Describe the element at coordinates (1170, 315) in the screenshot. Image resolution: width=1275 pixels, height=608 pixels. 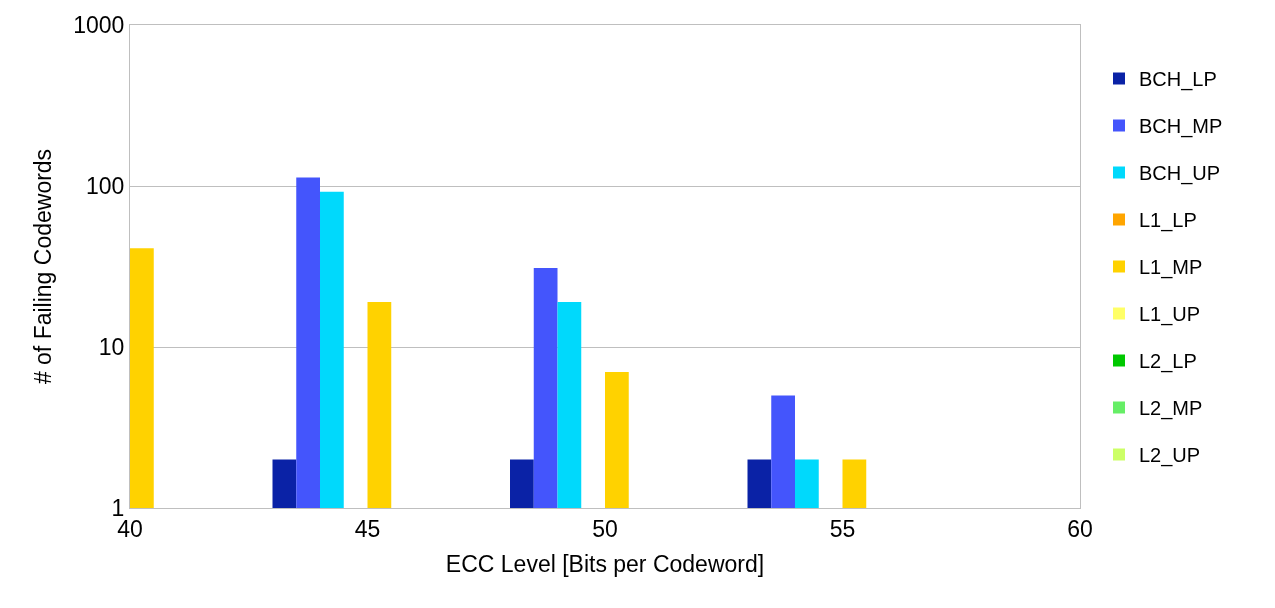
I see `legend-label: L1_UP` at that location.